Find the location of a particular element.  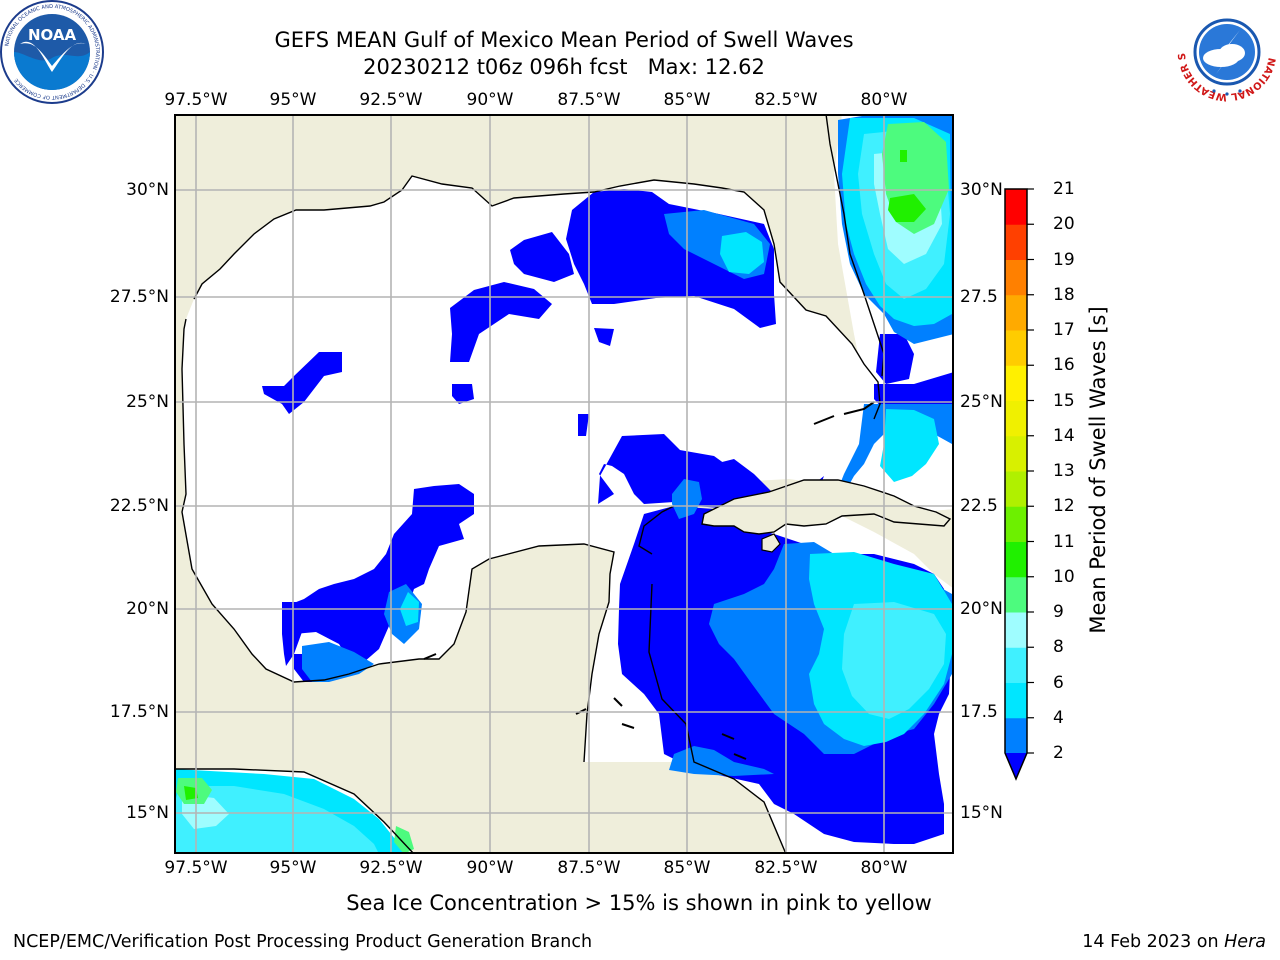

lon-label-bottom: 95°W is located at coordinates (293, 868).